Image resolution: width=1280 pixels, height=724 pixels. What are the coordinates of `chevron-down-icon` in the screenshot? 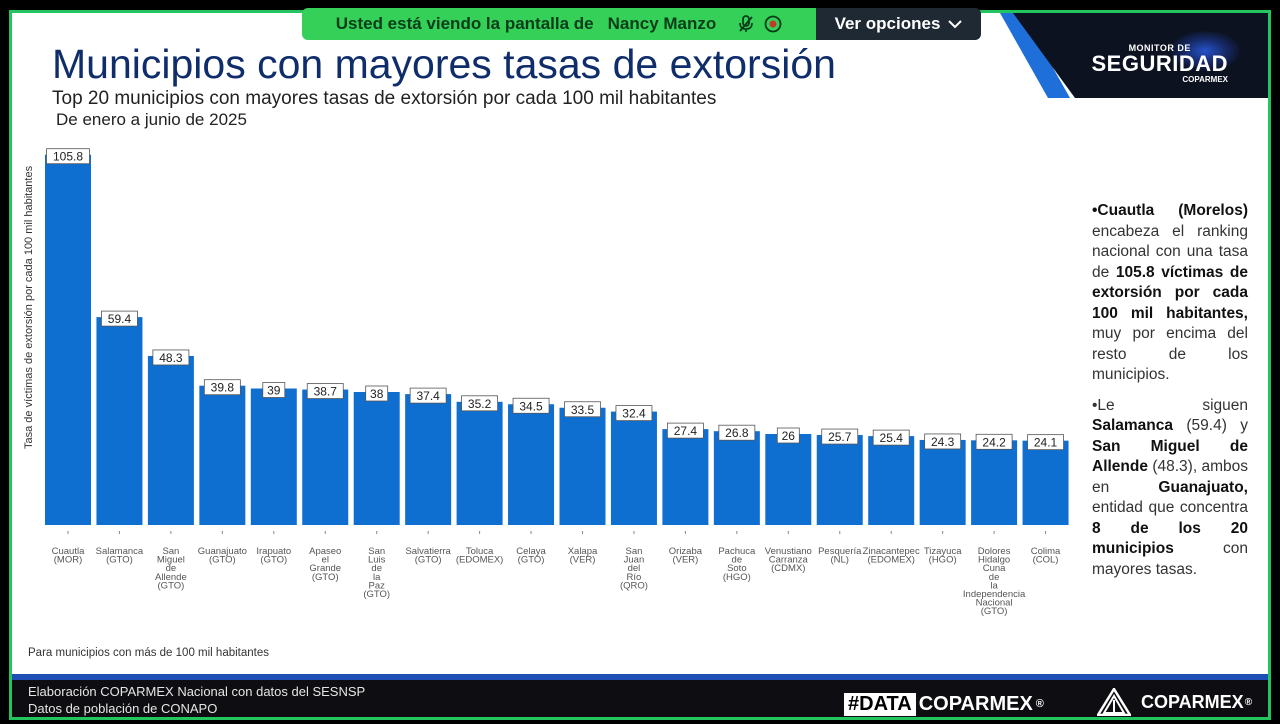 It's located at (955, 24).